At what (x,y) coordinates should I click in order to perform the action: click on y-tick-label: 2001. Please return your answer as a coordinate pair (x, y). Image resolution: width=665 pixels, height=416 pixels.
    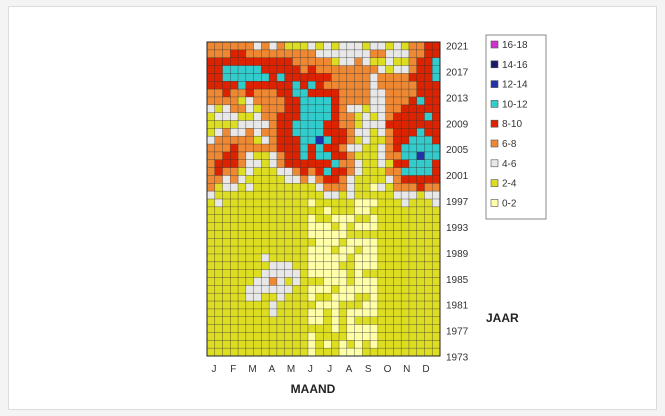
    Looking at the image, I should click on (457, 176).